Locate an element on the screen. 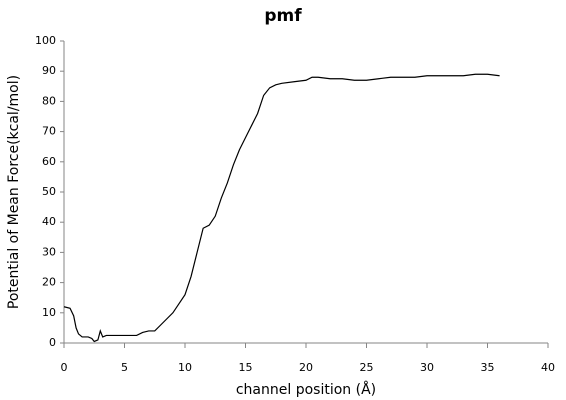 The height and width of the screenshot is (400, 566). y-tick-label: 60 is located at coordinates (49, 161).